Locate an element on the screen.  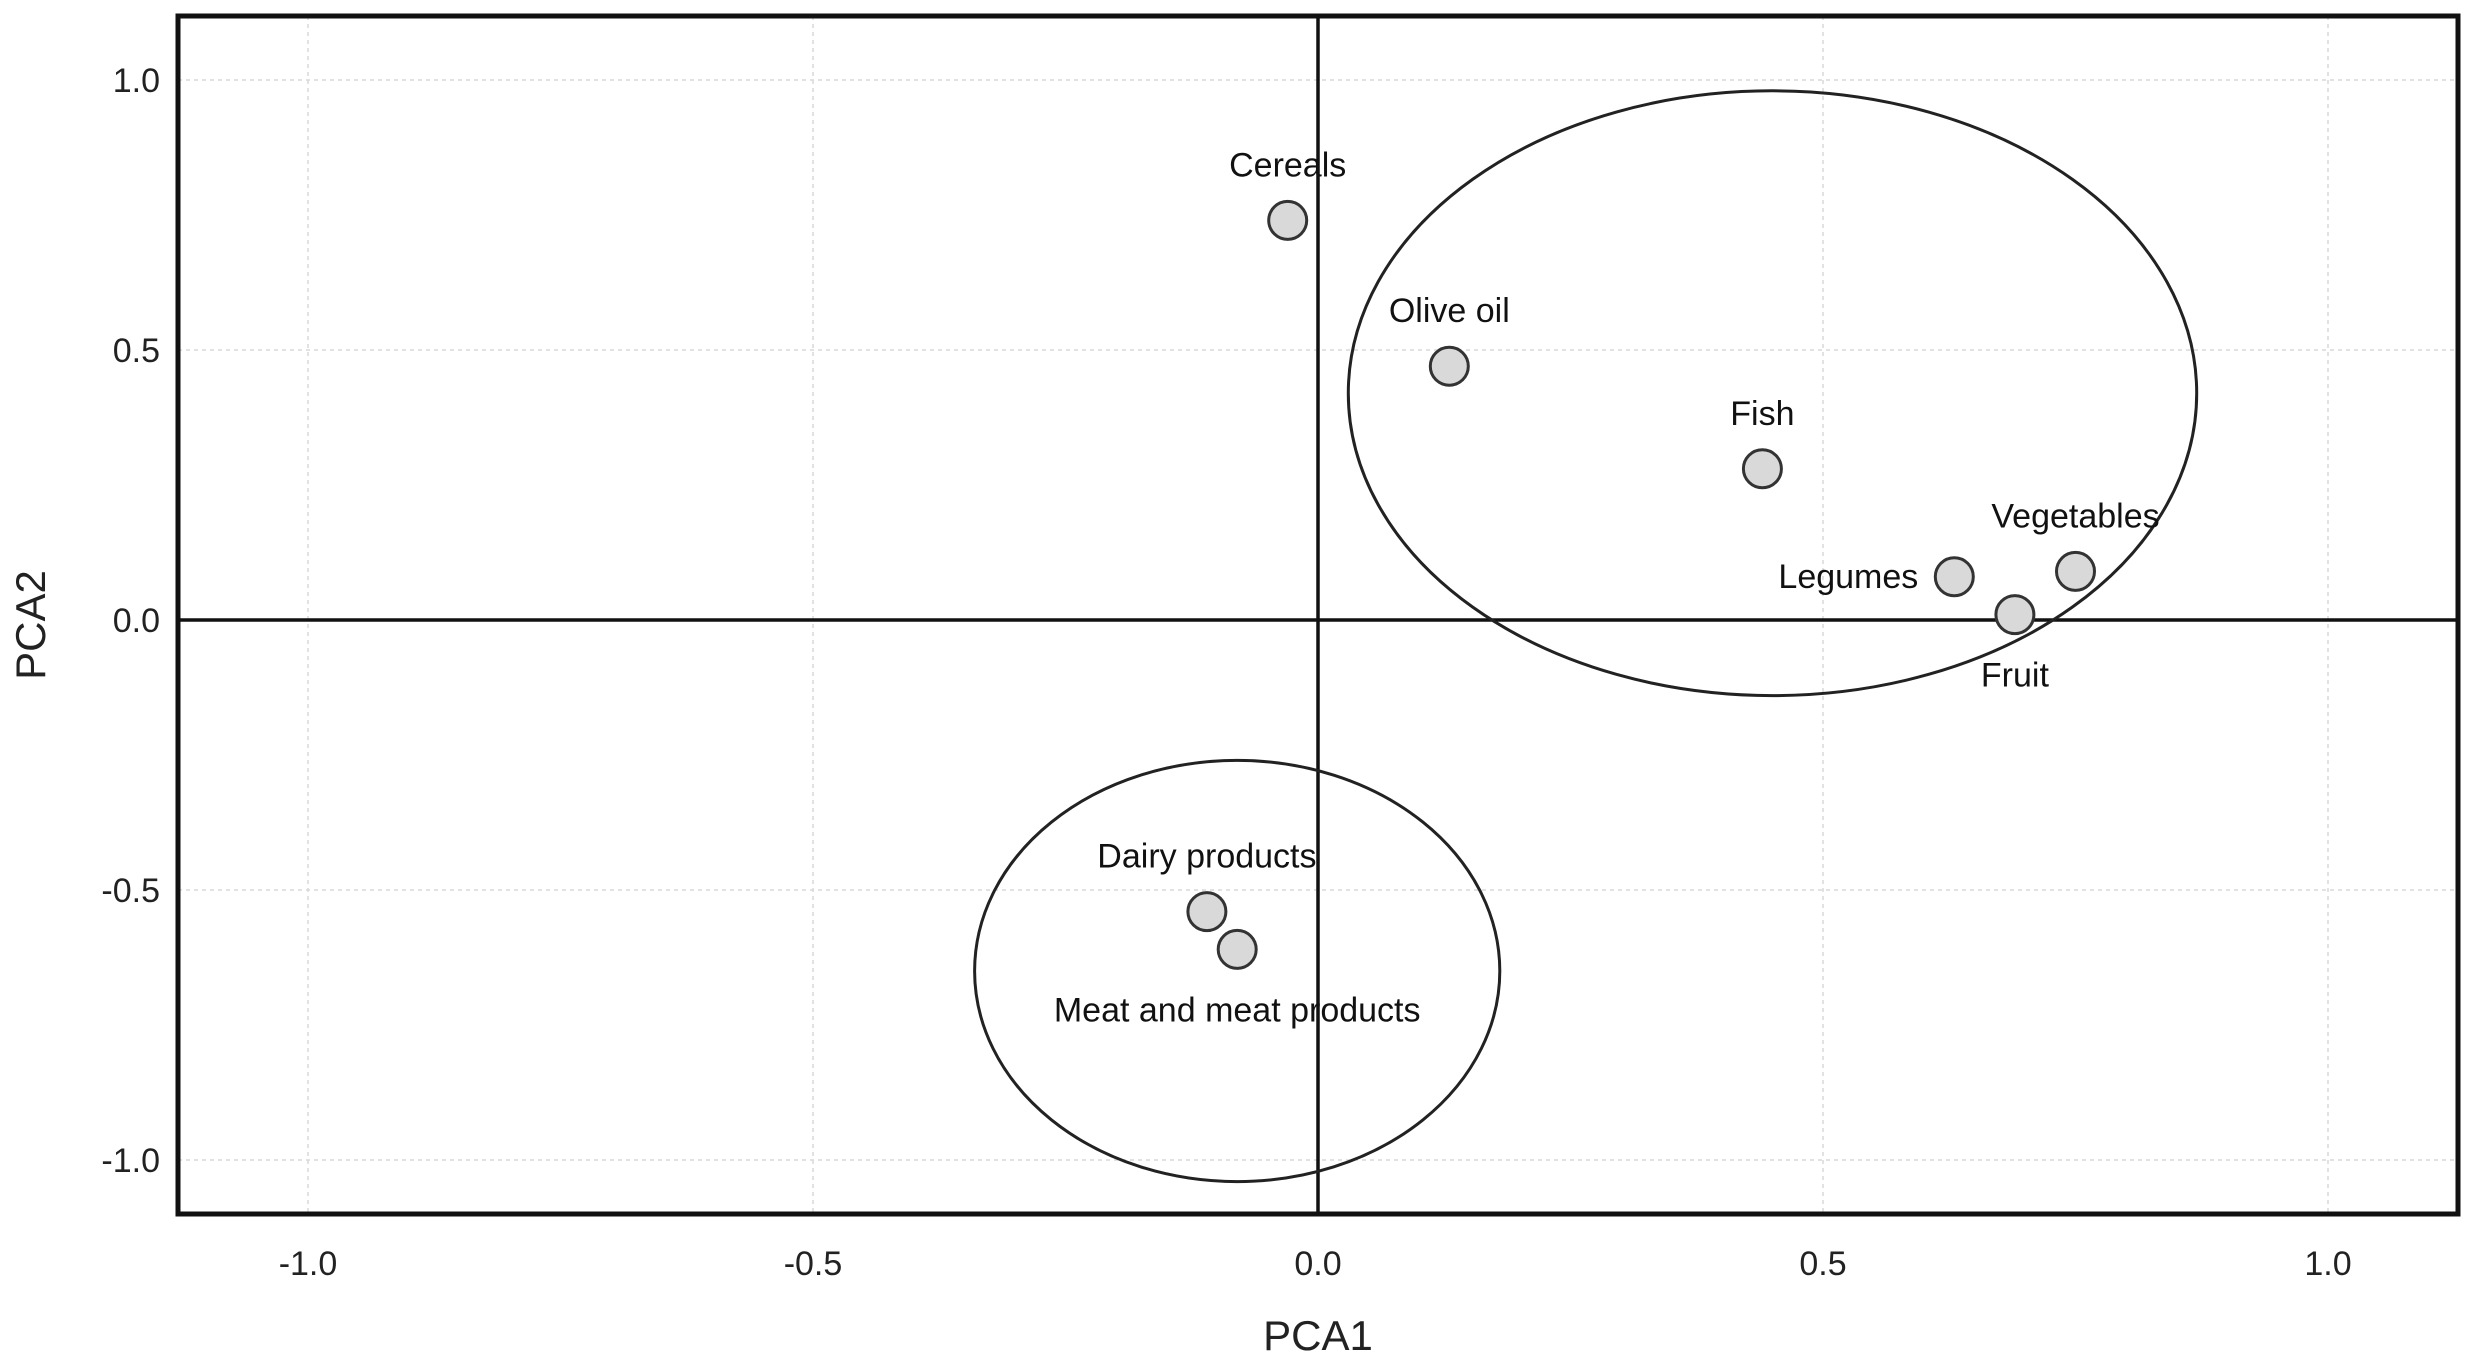
point-meat-and-meat-products is located at coordinates (1237, 949).